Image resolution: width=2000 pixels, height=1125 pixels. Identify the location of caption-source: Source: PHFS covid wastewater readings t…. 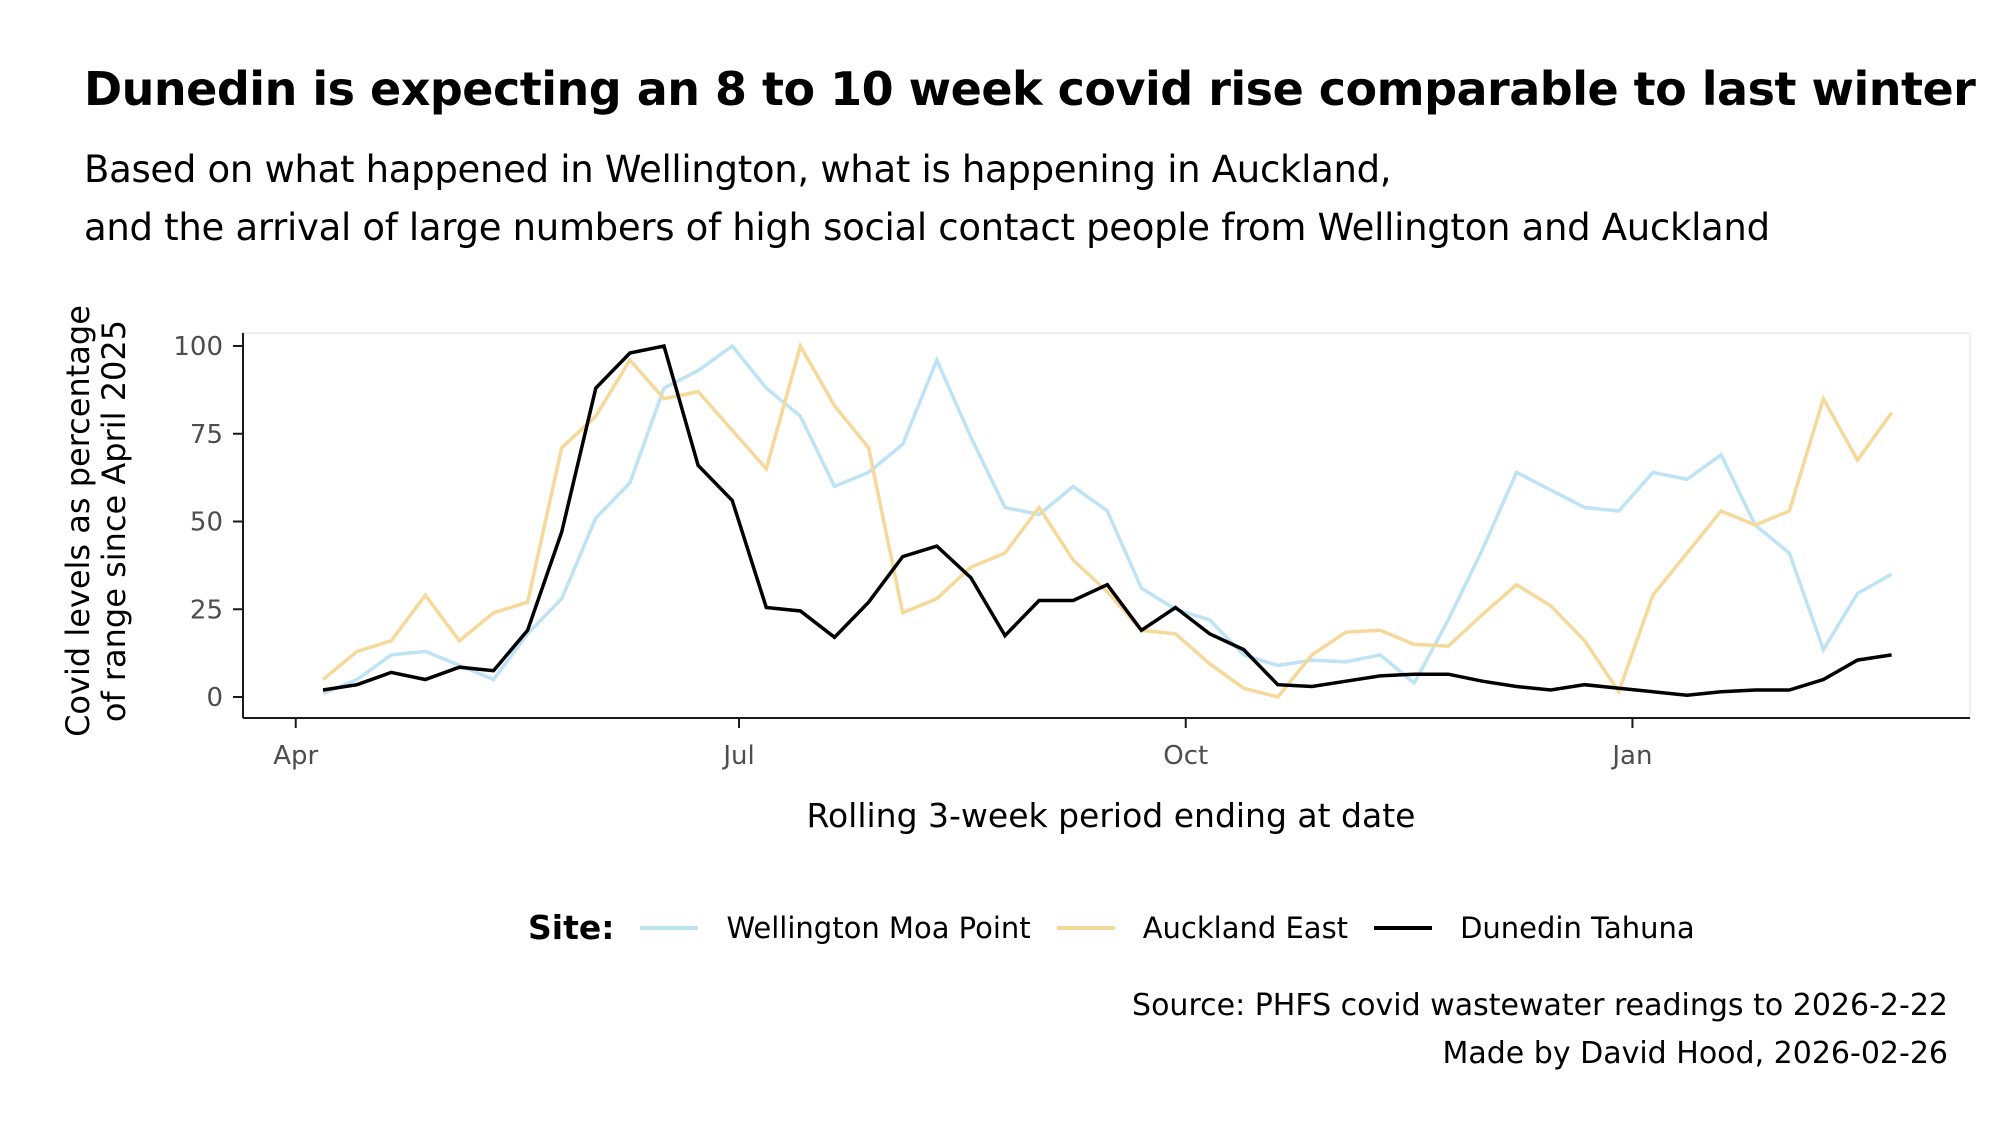
(1540, 1005).